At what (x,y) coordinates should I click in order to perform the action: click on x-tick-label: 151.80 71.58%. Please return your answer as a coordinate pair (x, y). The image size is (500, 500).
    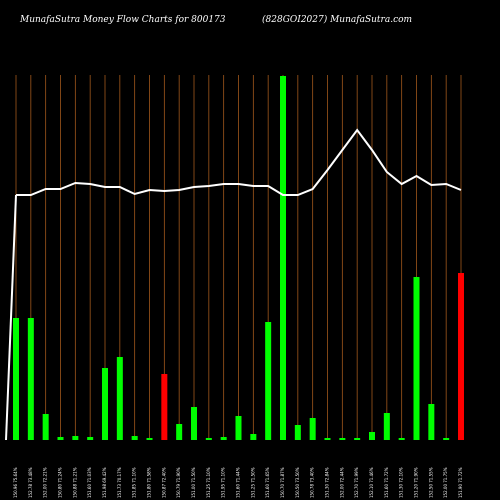
    Looking at the image, I should click on (149, 482).